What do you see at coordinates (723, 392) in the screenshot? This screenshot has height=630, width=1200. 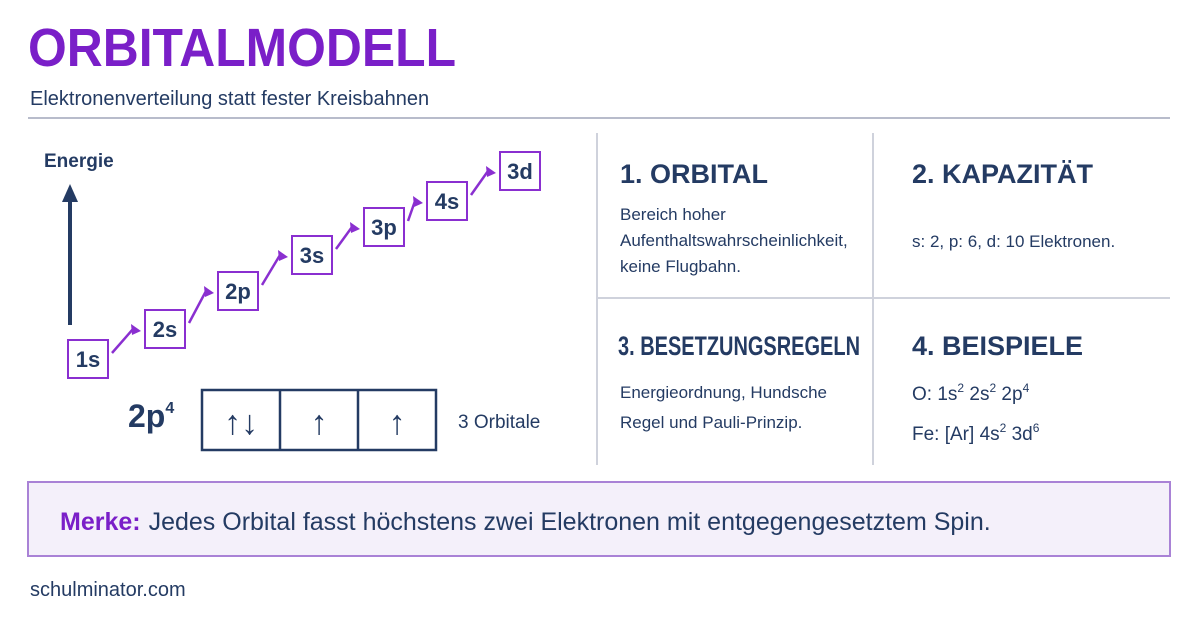 I see `card-text: Energieordnung, Hundsche` at bounding box center [723, 392].